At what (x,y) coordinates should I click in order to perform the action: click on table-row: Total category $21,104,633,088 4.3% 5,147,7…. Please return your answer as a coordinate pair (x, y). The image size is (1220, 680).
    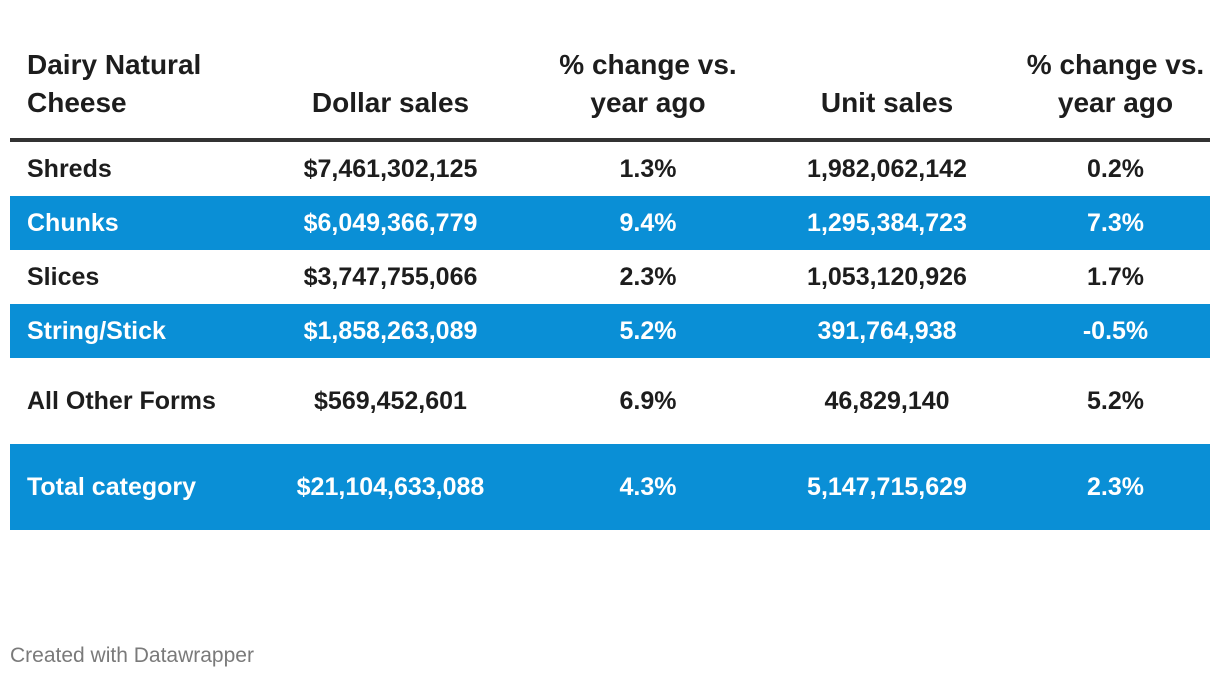
    Looking at the image, I should click on (610, 487).